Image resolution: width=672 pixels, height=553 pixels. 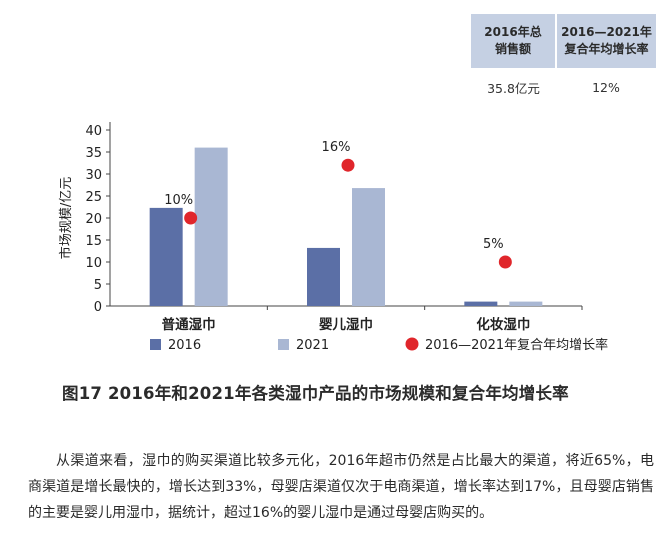 What do you see at coordinates (98, 285) in the screenshot?
I see `y-tick-label: 5` at bounding box center [98, 285].